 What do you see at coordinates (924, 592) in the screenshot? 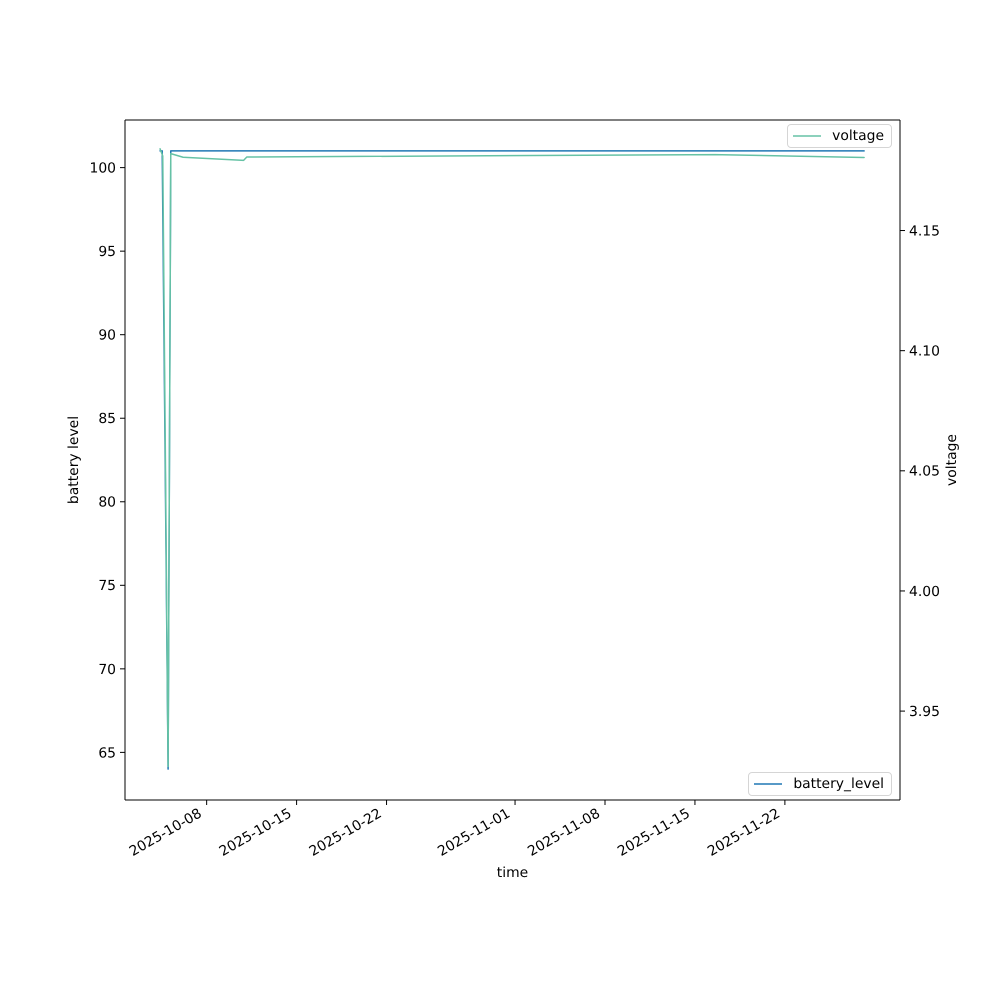
I see `y2-tick-label: 4.00` at bounding box center [924, 592].